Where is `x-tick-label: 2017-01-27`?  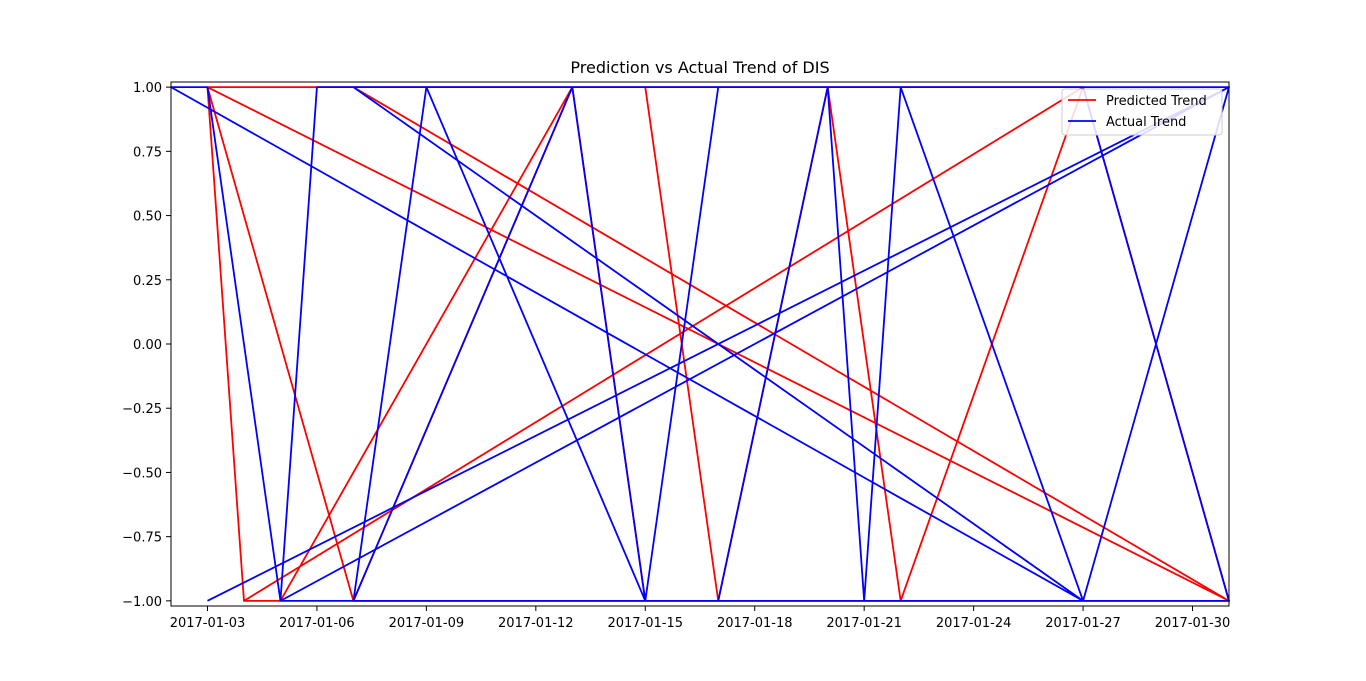
x-tick-label: 2017-01-27 is located at coordinates (1083, 623).